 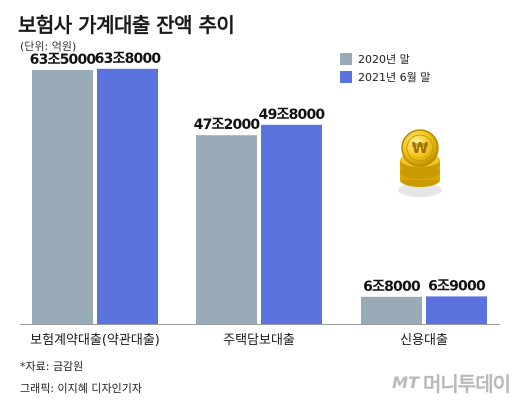 What do you see at coordinates (467, 384) in the screenshot?
I see `brand-name: 머니투데이` at bounding box center [467, 384].